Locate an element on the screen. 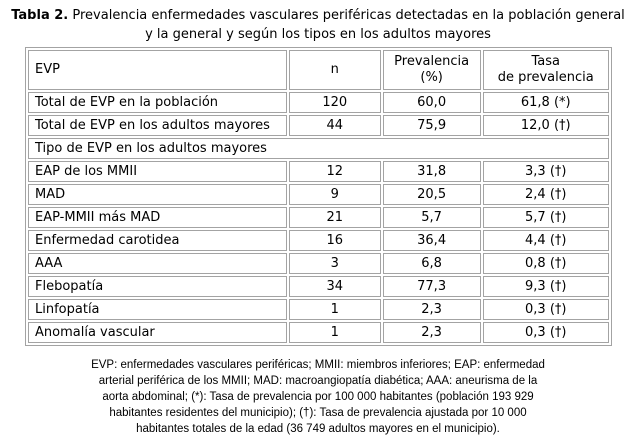 The width and height of the screenshot is (636, 437). section-row-label: Tipo de EVP en los adultos mayores is located at coordinates (318, 148).